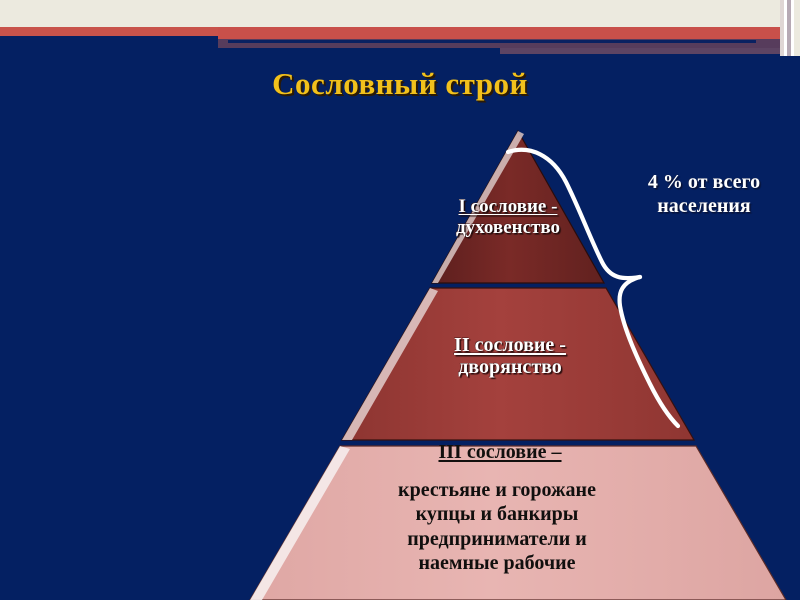 Image resolution: width=800 pixels, height=600 pixels. I want to click on header-navy-block-mid, so click(250, 55).